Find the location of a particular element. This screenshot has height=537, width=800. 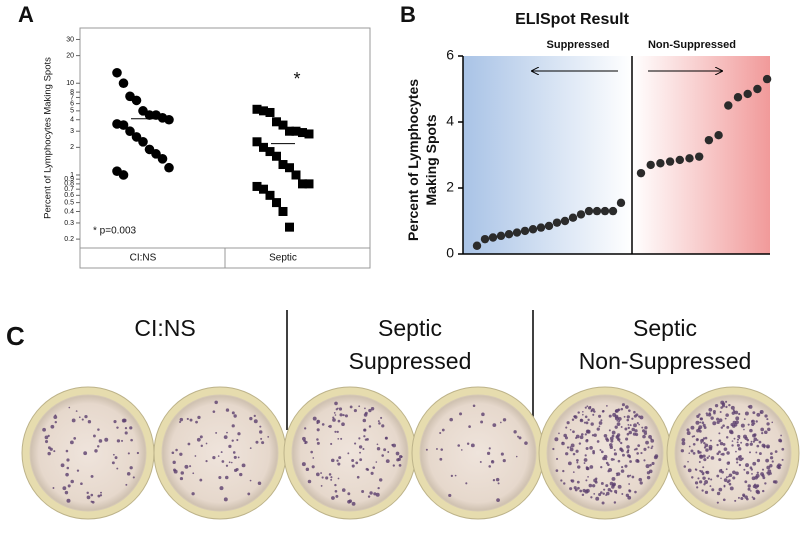

group-label: CI:NS is located at coordinates (164, 328).